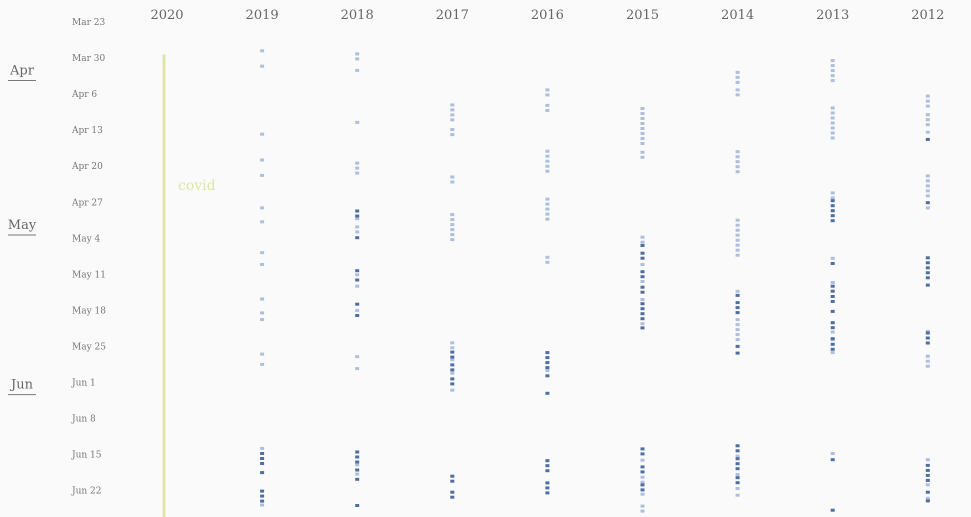 The width and height of the screenshot is (971, 517). I want to click on date-tick-label: May 25, so click(89, 347).